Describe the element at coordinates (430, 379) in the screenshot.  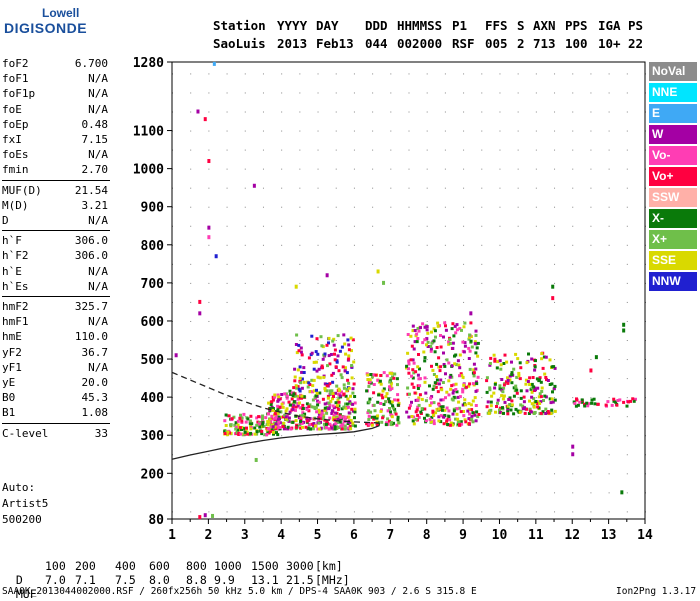
I see `echo-points` at that location.